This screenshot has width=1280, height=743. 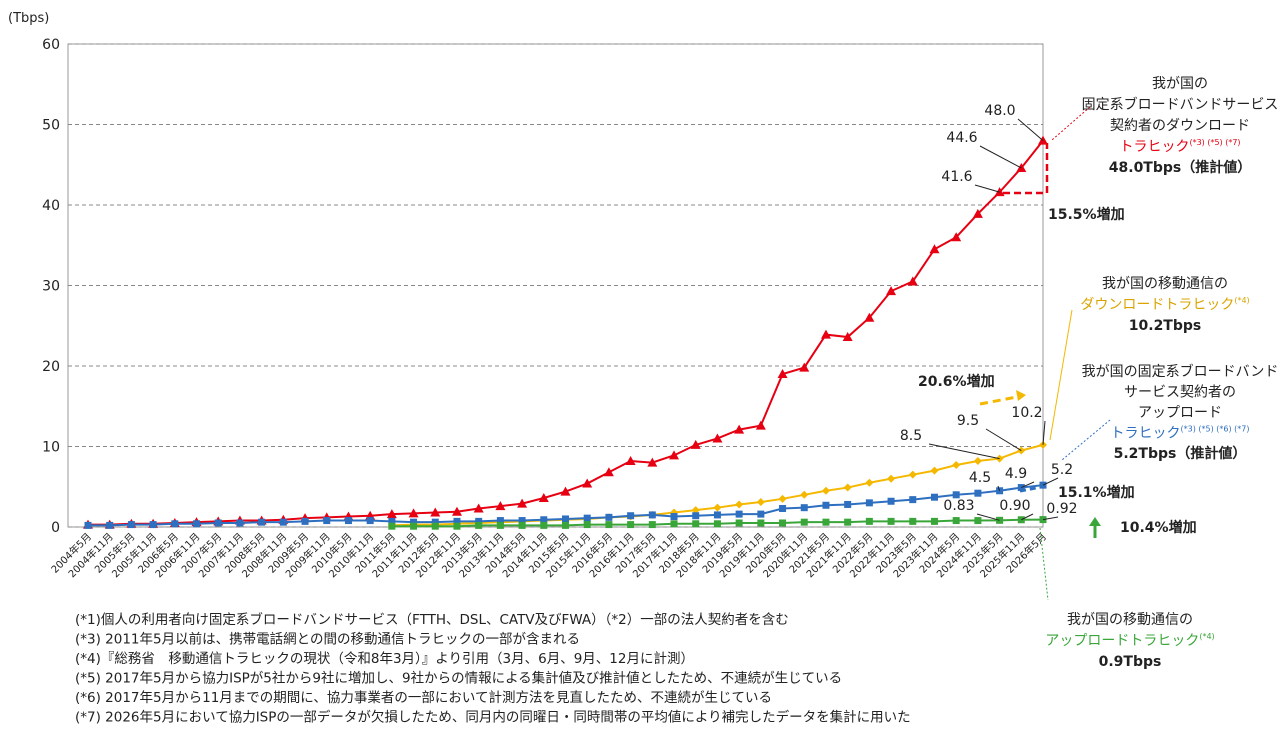 What do you see at coordinates (1180, 413) in the screenshot?
I see `callout-line: アップロード` at bounding box center [1180, 413].